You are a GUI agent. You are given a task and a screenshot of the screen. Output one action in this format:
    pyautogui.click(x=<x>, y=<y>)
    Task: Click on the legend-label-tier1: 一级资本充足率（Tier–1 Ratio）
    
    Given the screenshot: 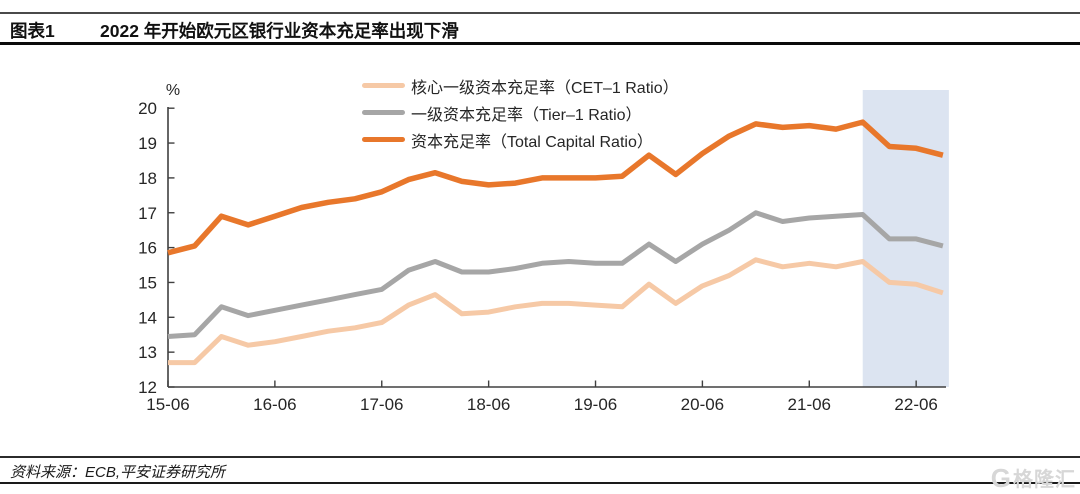 What is the action you would take?
    pyautogui.click(x=526, y=115)
    